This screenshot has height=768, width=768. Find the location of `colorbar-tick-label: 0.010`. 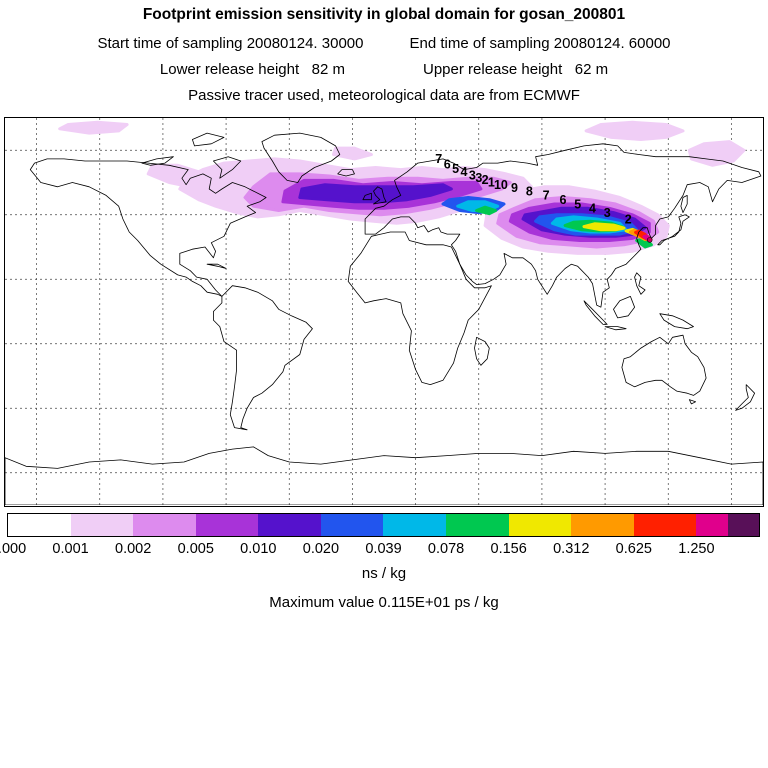

colorbar-tick-label: 0.010 is located at coordinates (258, 549).